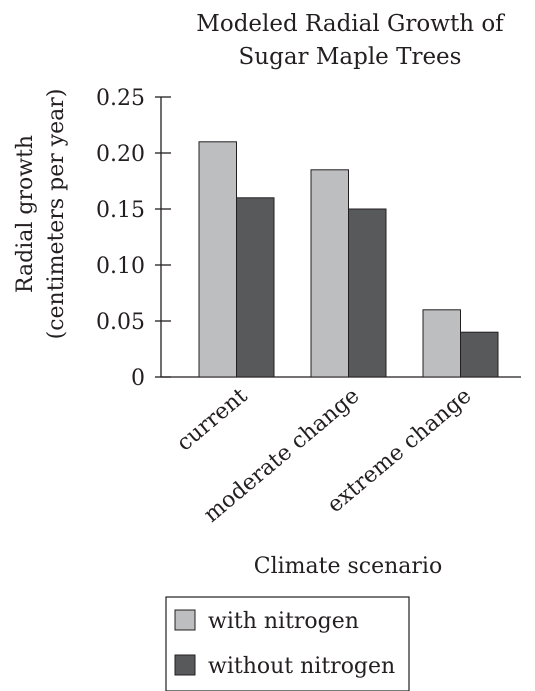 Image resolution: width=535 pixels, height=691 pixels. What do you see at coordinates (41, 214) in the screenshot?
I see `y-axis-label: Radial growth (centimeters per year)` at bounding box center [41, 214].